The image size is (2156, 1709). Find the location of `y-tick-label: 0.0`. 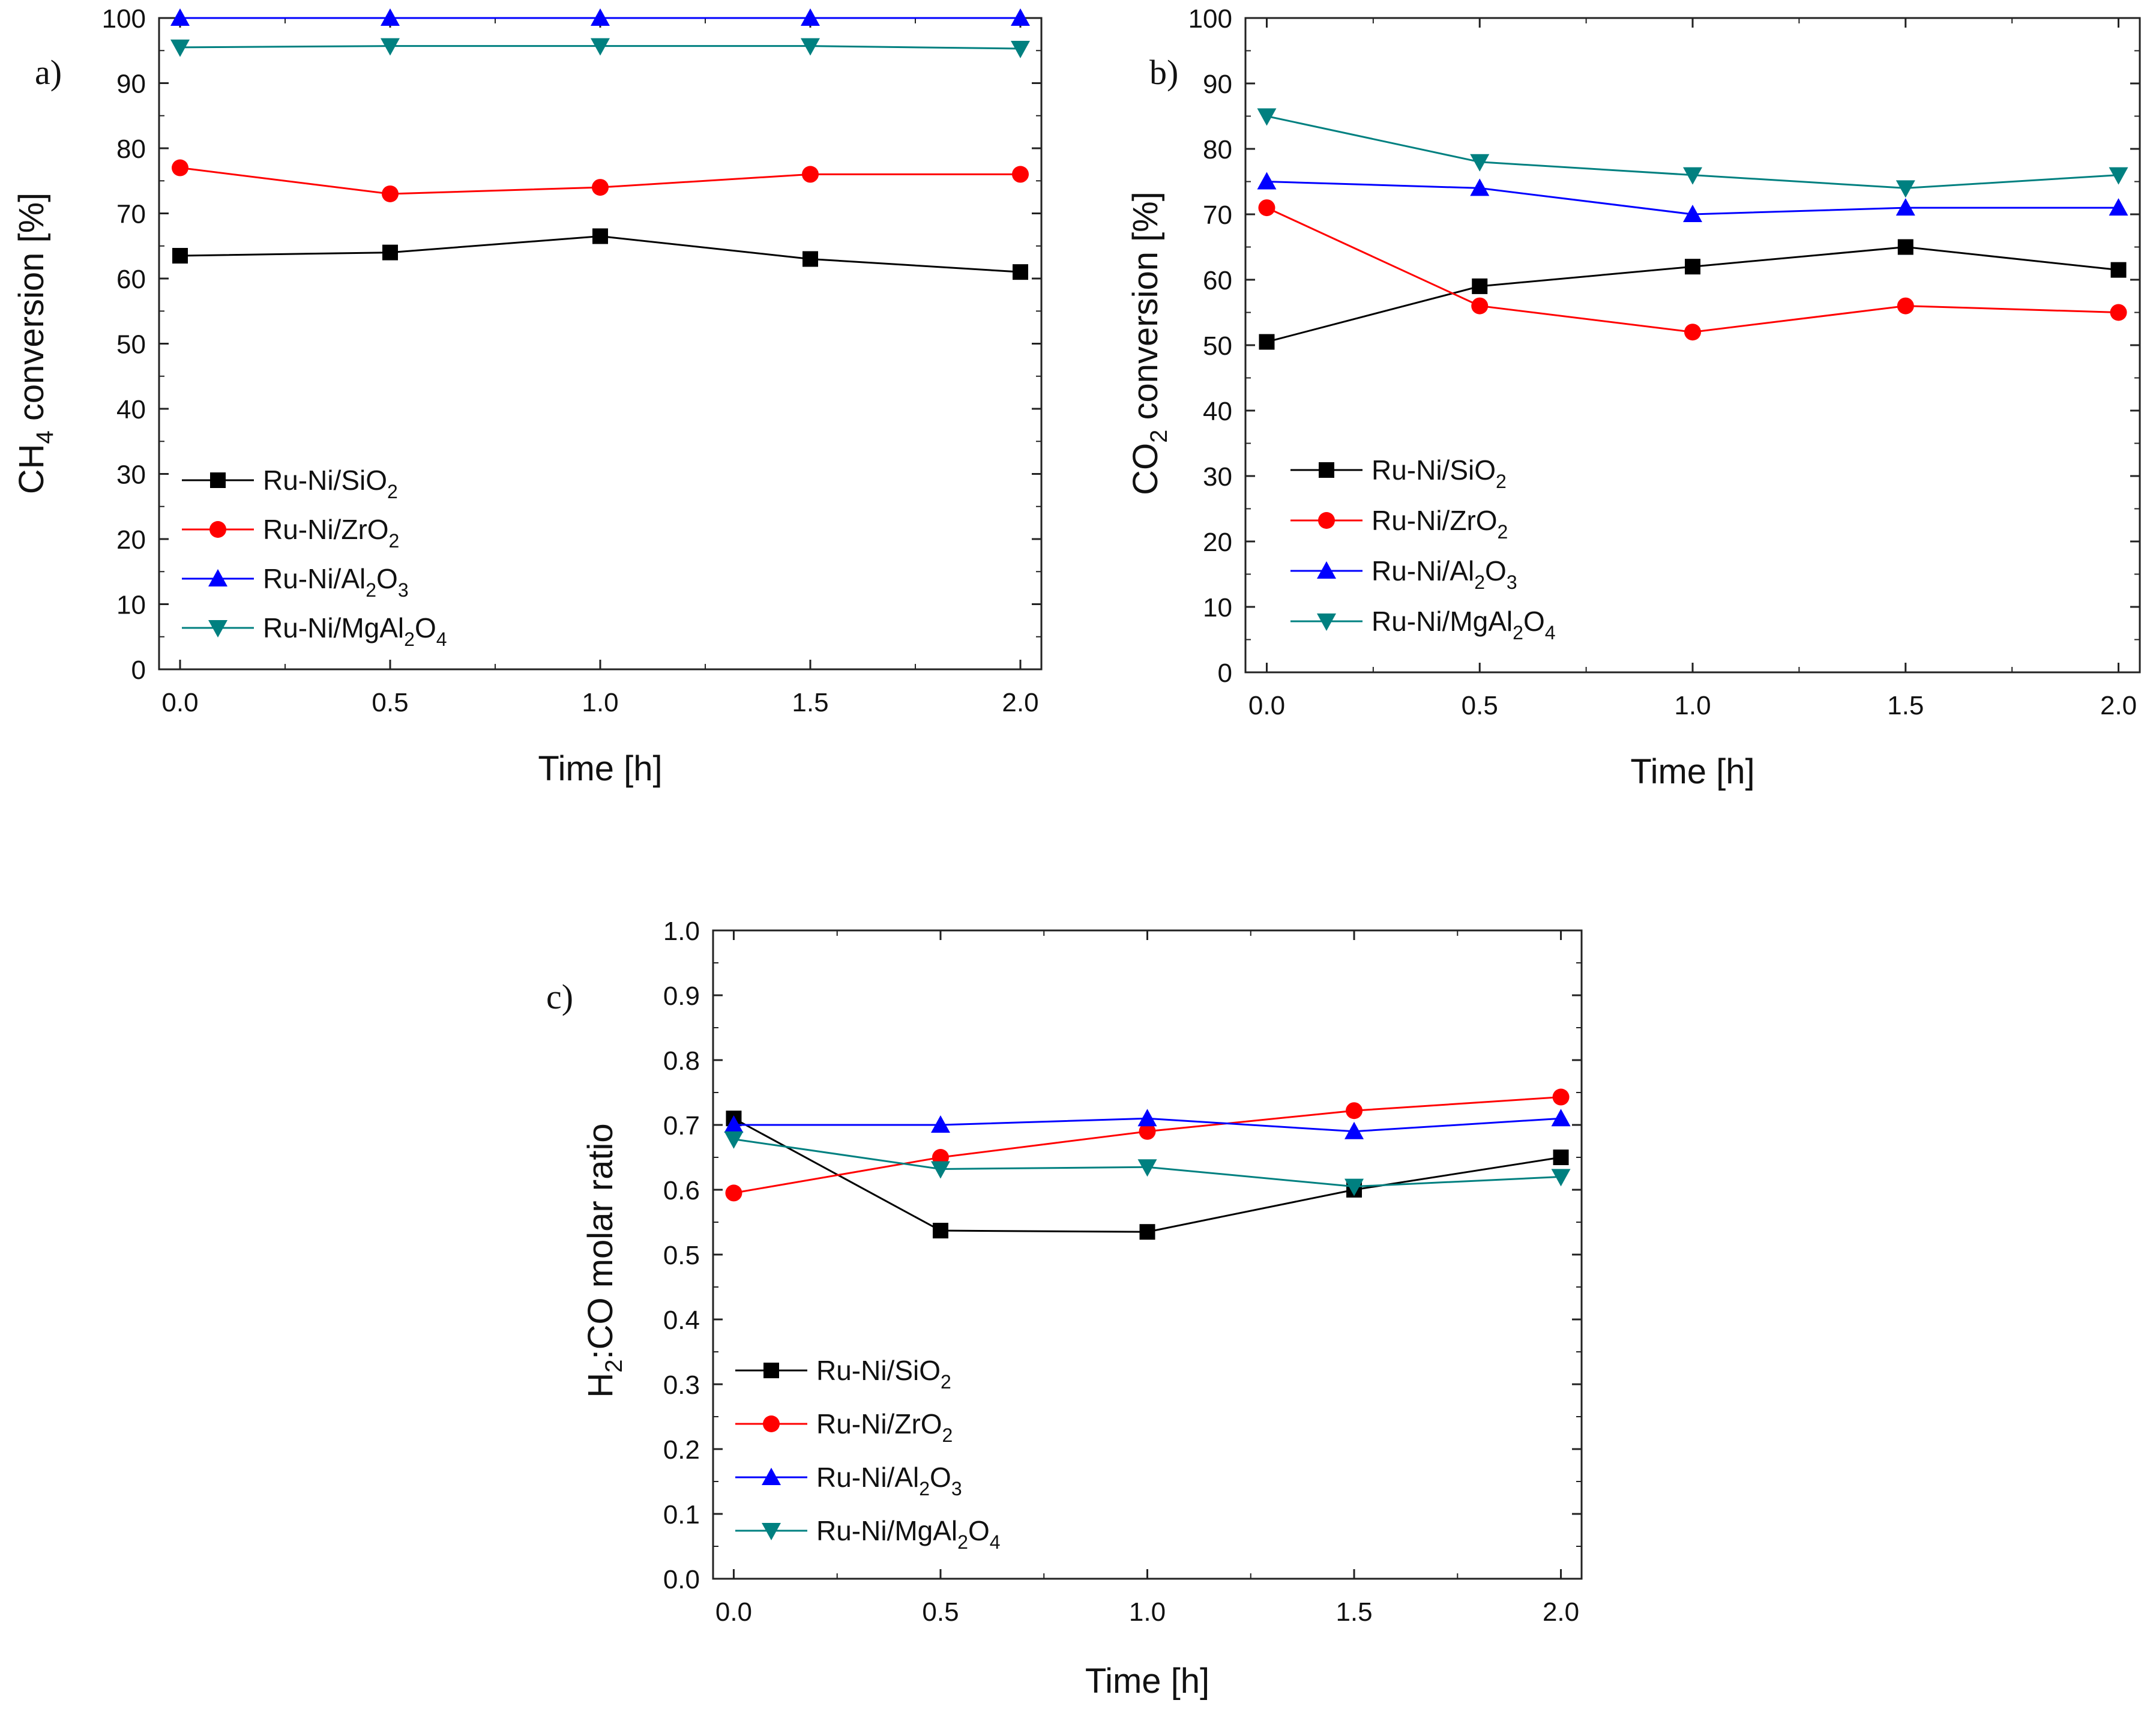

y-tick-label: 0.0 is located at coordinates (681, 1579).